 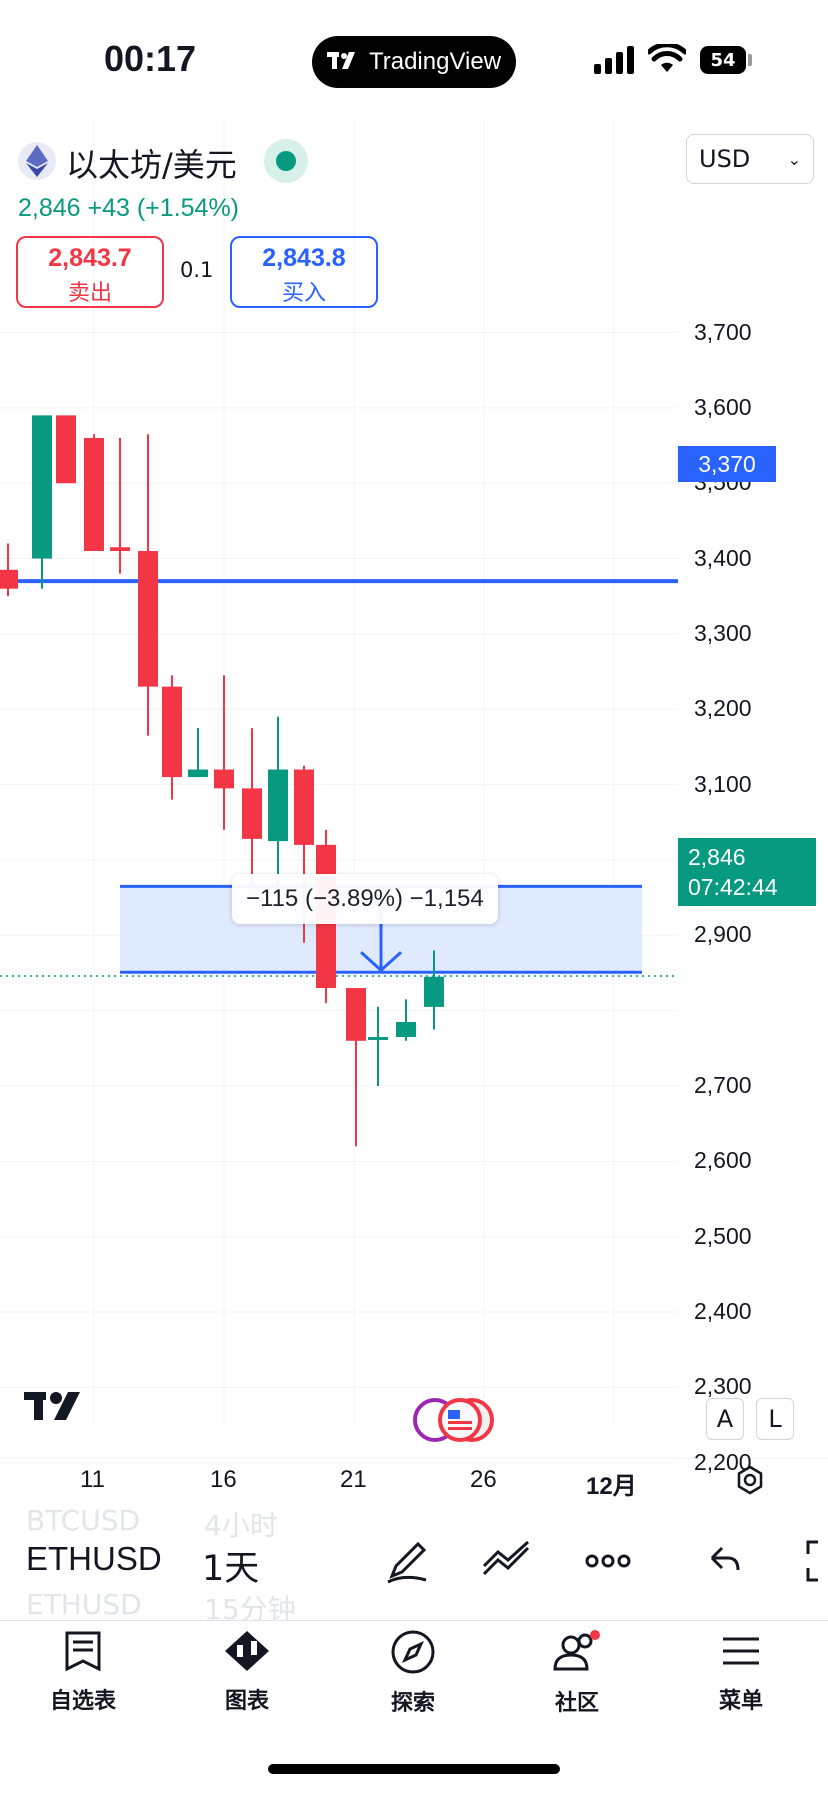 I want to click on economic-events-icon, so click(x=460, y=1421).